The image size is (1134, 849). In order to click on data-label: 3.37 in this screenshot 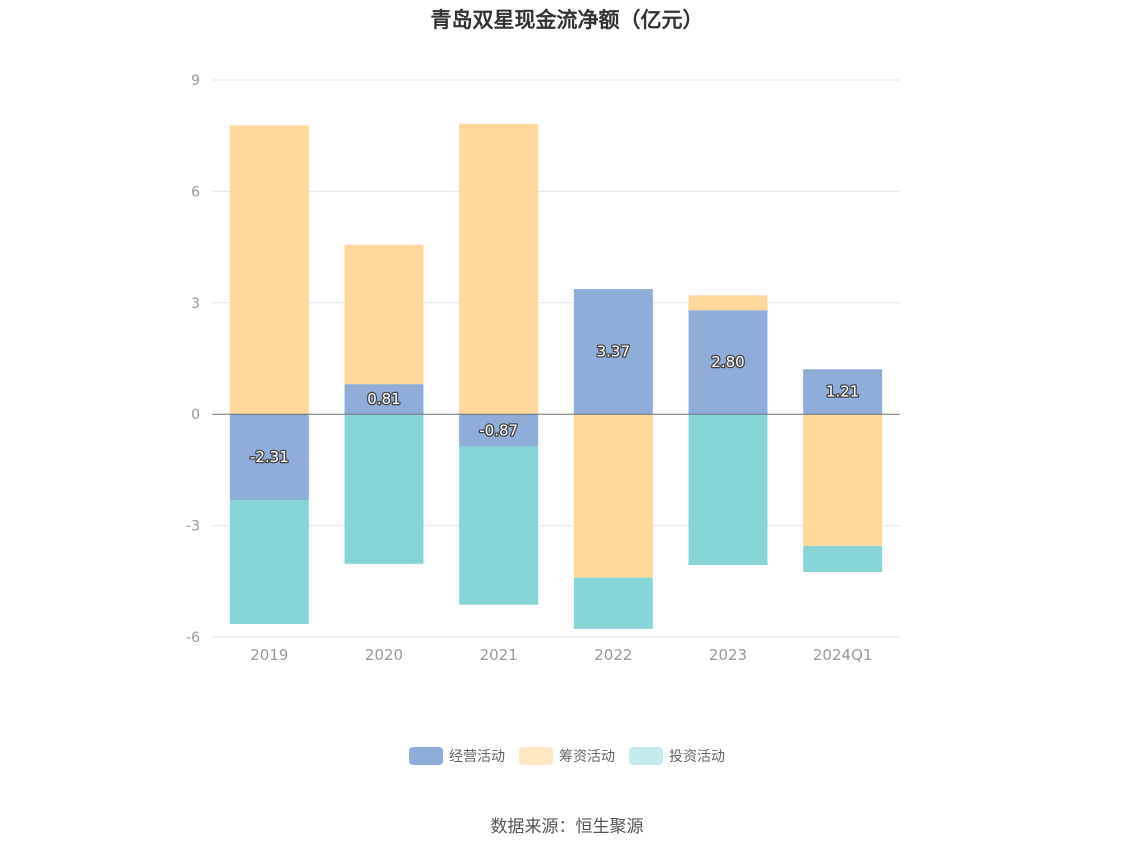, I will do `click(613, 352)`.